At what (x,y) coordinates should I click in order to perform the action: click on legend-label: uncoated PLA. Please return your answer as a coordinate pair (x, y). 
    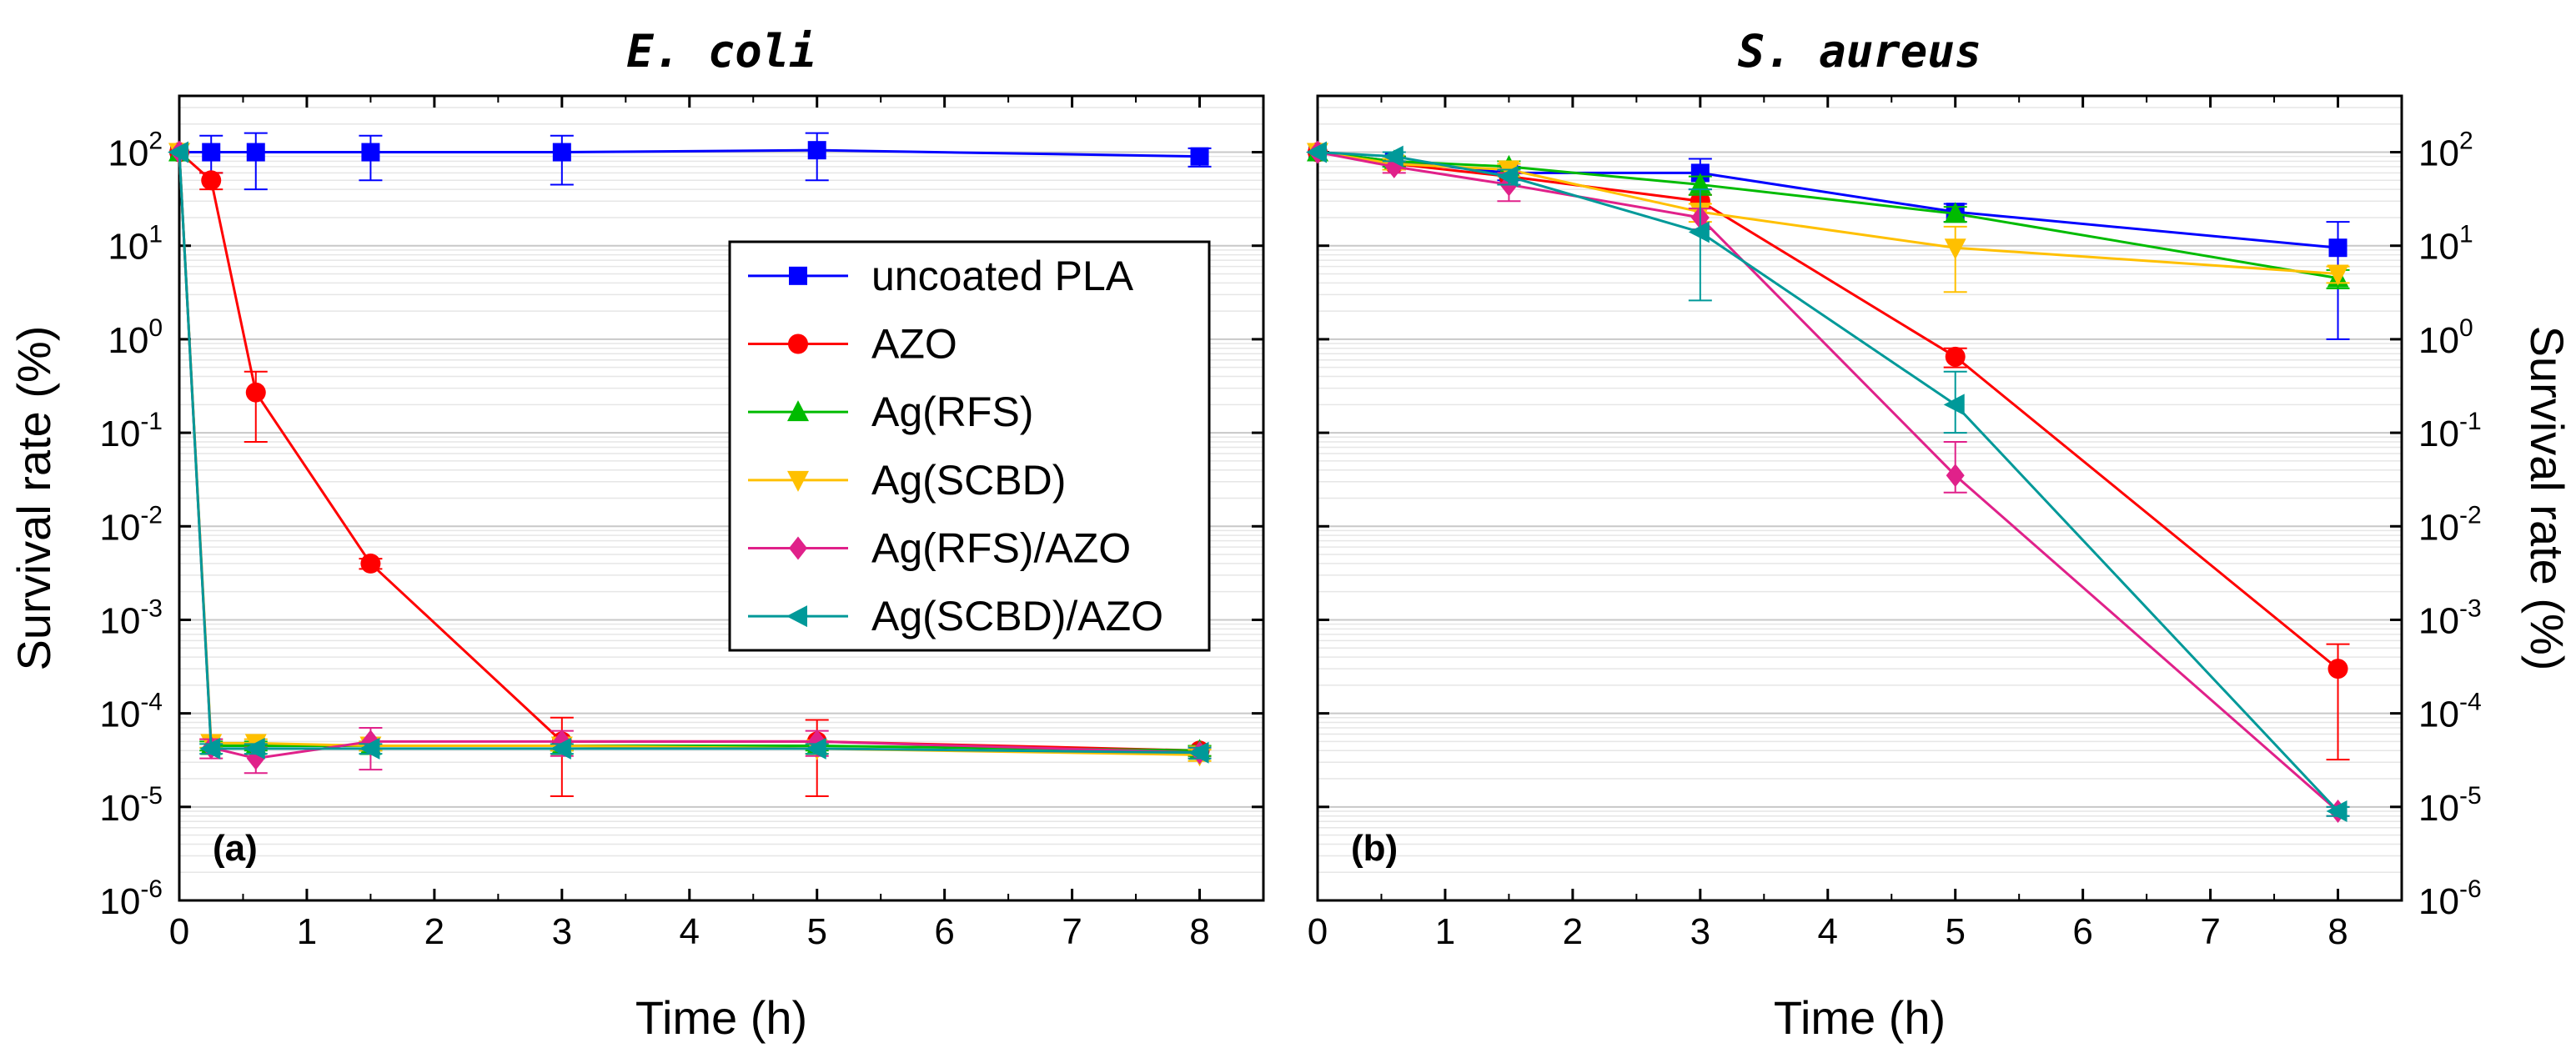
    Looking at the image, I should click on (1002, 276).